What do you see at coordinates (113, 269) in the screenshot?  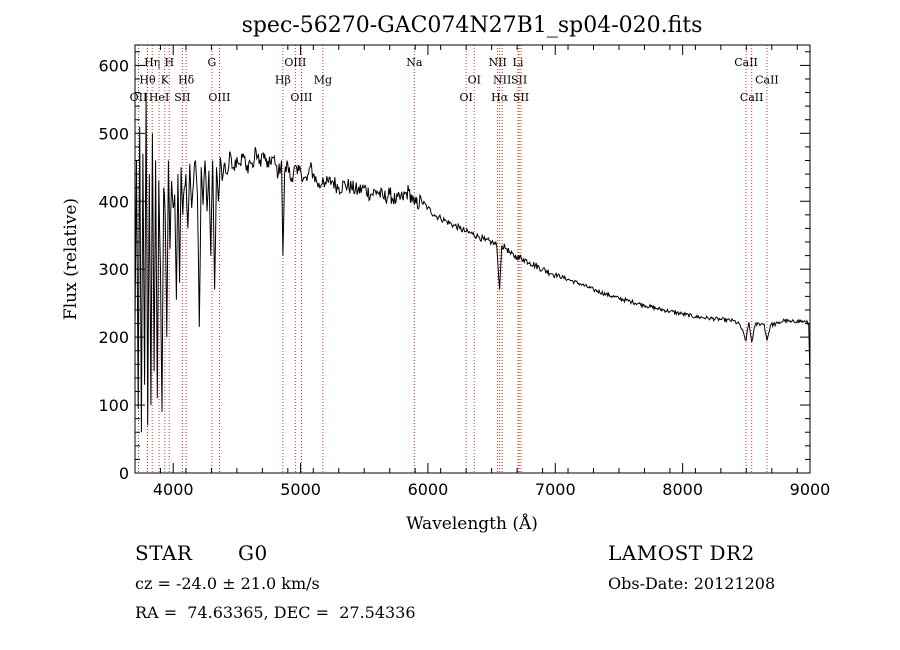 I see `y-tick-label: 300` at bounding box center [113, 269].